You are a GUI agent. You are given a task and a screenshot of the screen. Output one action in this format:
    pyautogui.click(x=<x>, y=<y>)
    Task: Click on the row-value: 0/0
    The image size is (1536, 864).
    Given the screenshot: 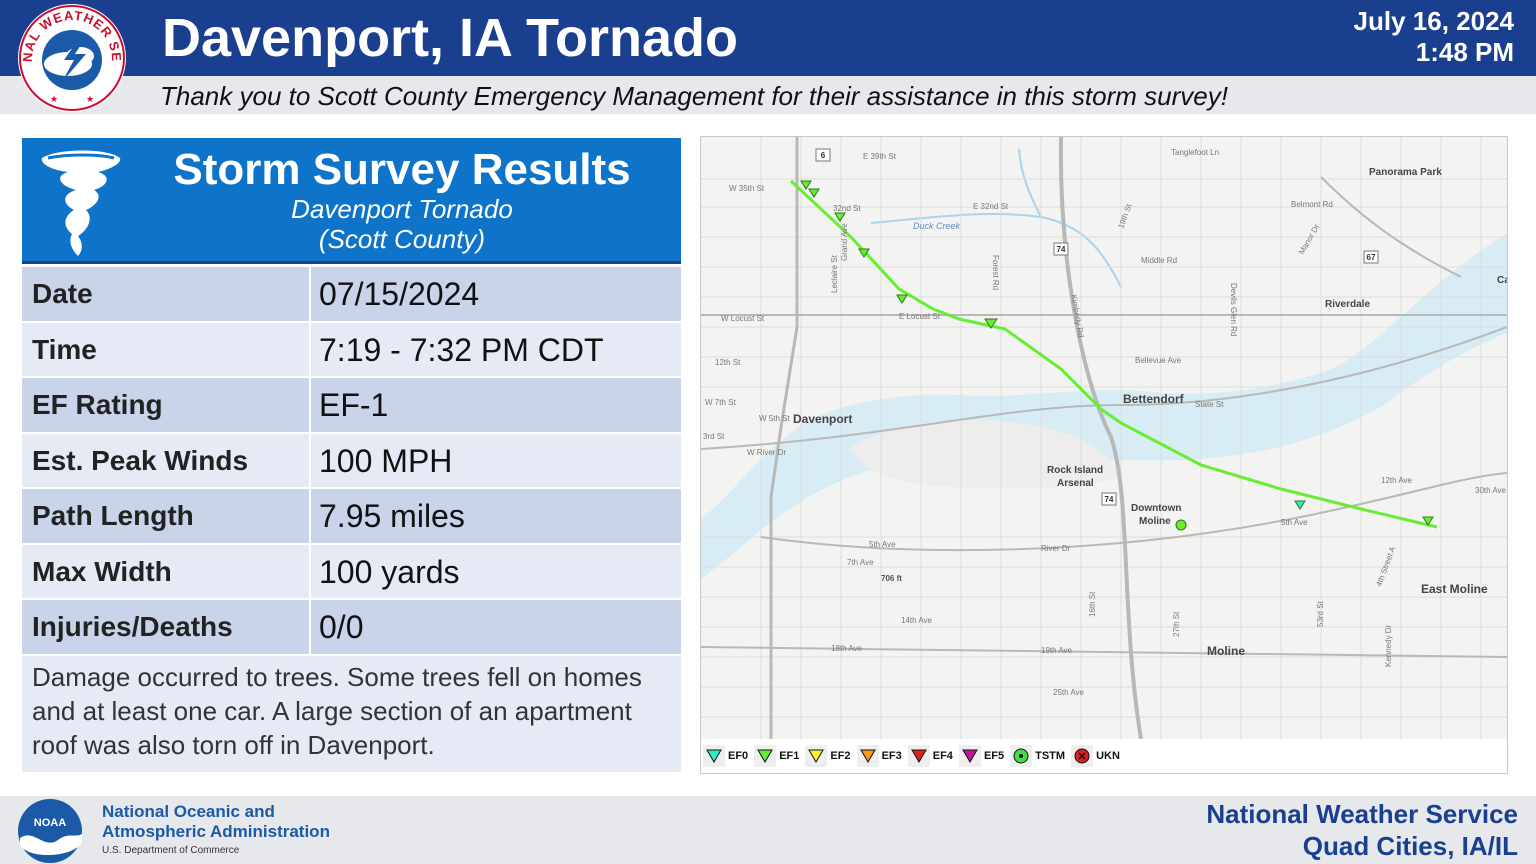 What is the action you would take?
    pyautogui.click(x=341, y=627)
    